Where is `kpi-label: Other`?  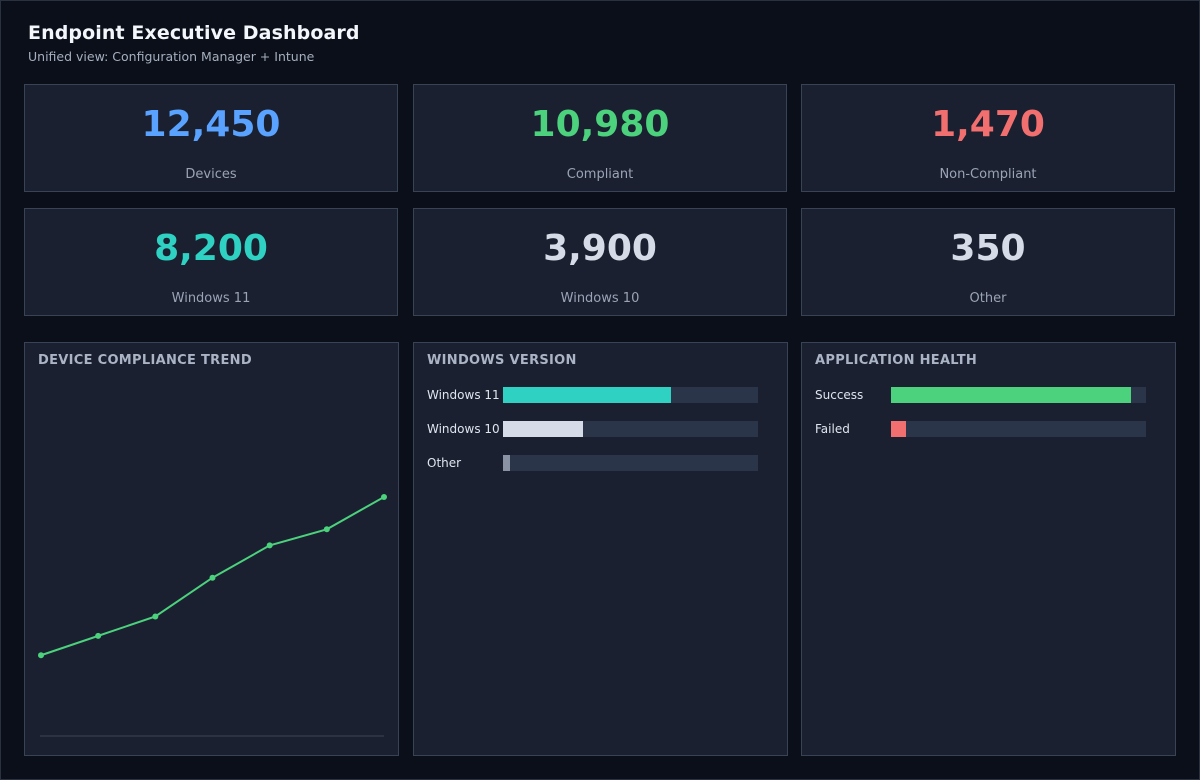
kpi-label: Other is located at coordinates (988, 298).